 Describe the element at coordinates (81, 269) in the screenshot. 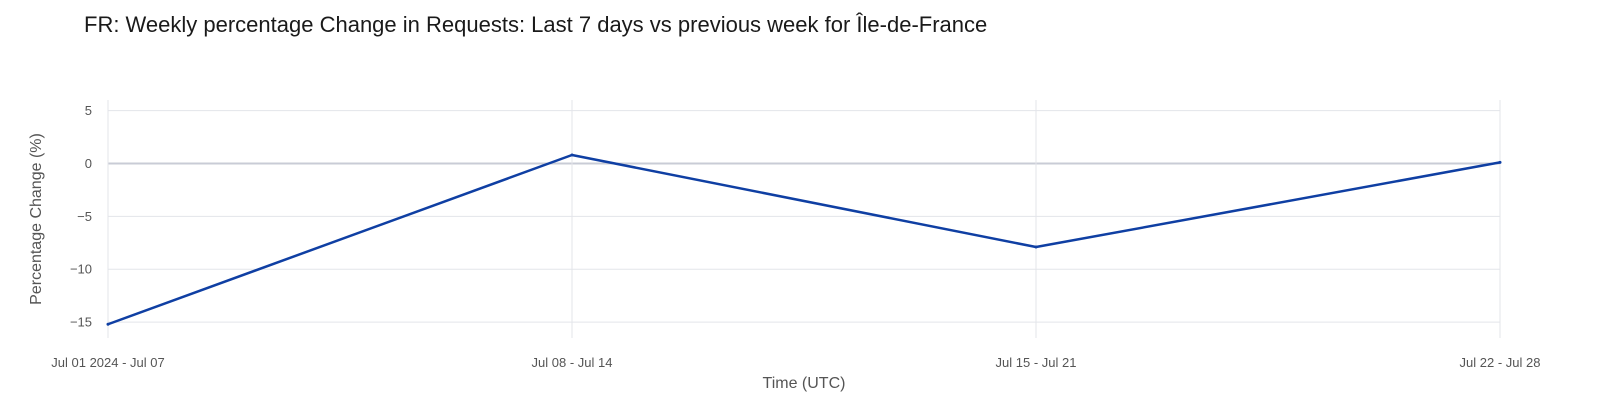

I see `y-tick-label: −10` at that location.